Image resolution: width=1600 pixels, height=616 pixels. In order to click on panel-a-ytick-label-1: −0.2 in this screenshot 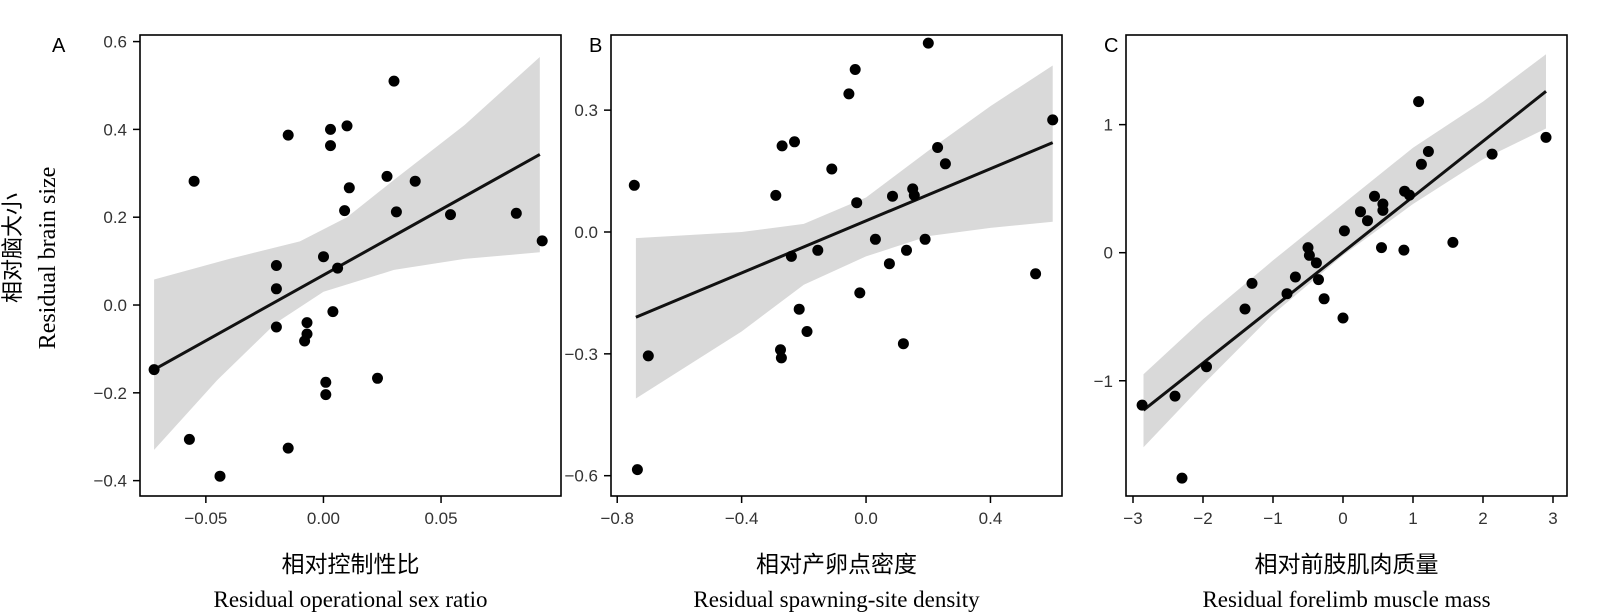, I will do `click(110, 393)`.